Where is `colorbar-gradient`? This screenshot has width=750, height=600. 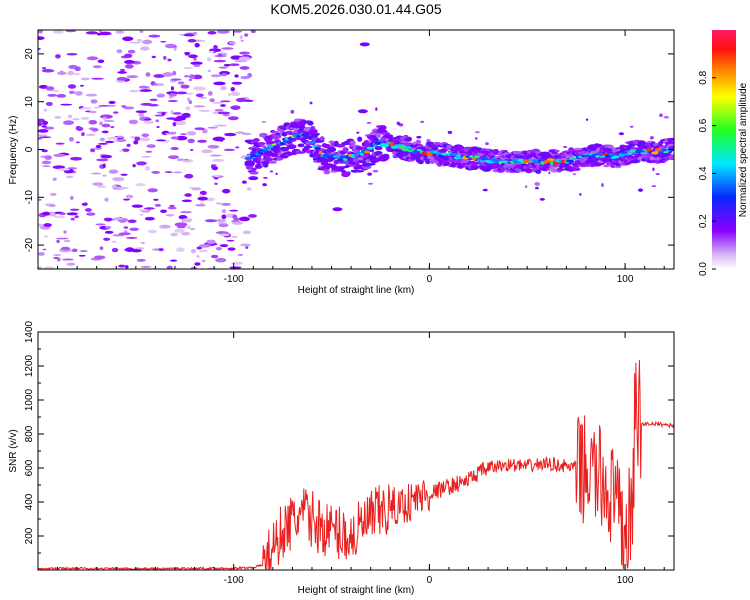
colorbar-gradient is located at coordinates (724, 149).